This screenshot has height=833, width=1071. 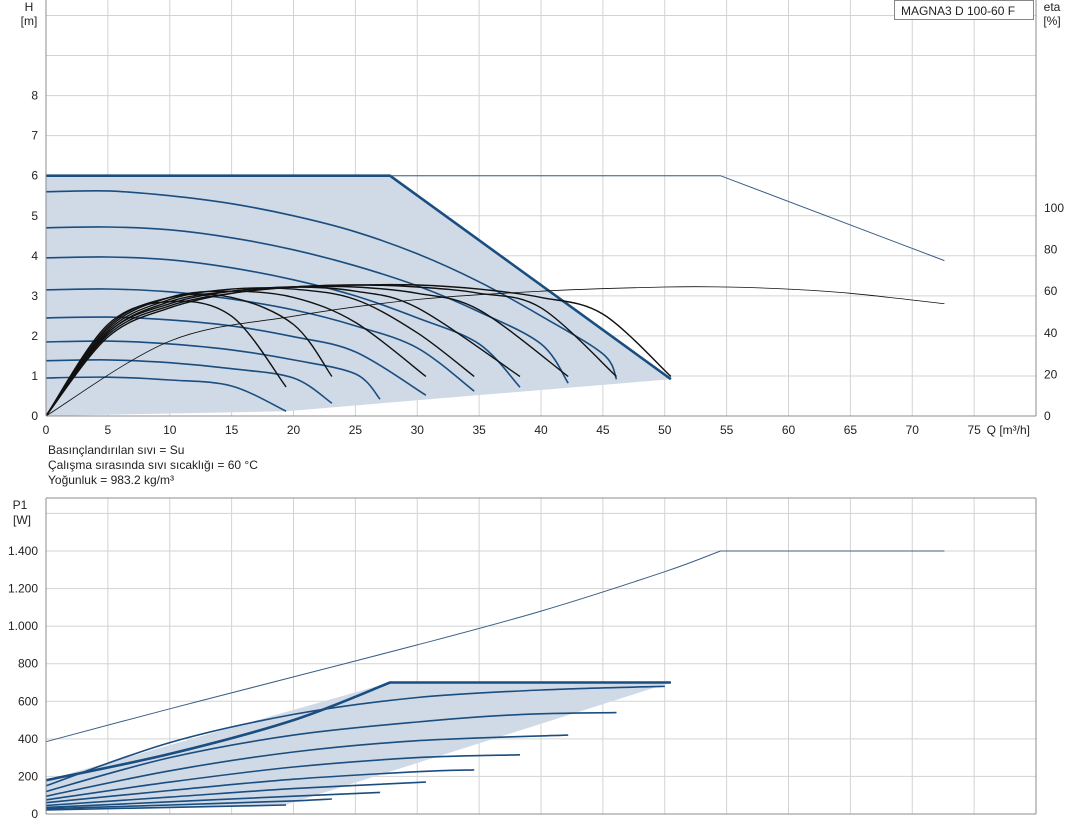 What do you see at coordinates (667, 218) in the screenshot?
I see `double-pump-head-curve` at bounding box center [667, 218].